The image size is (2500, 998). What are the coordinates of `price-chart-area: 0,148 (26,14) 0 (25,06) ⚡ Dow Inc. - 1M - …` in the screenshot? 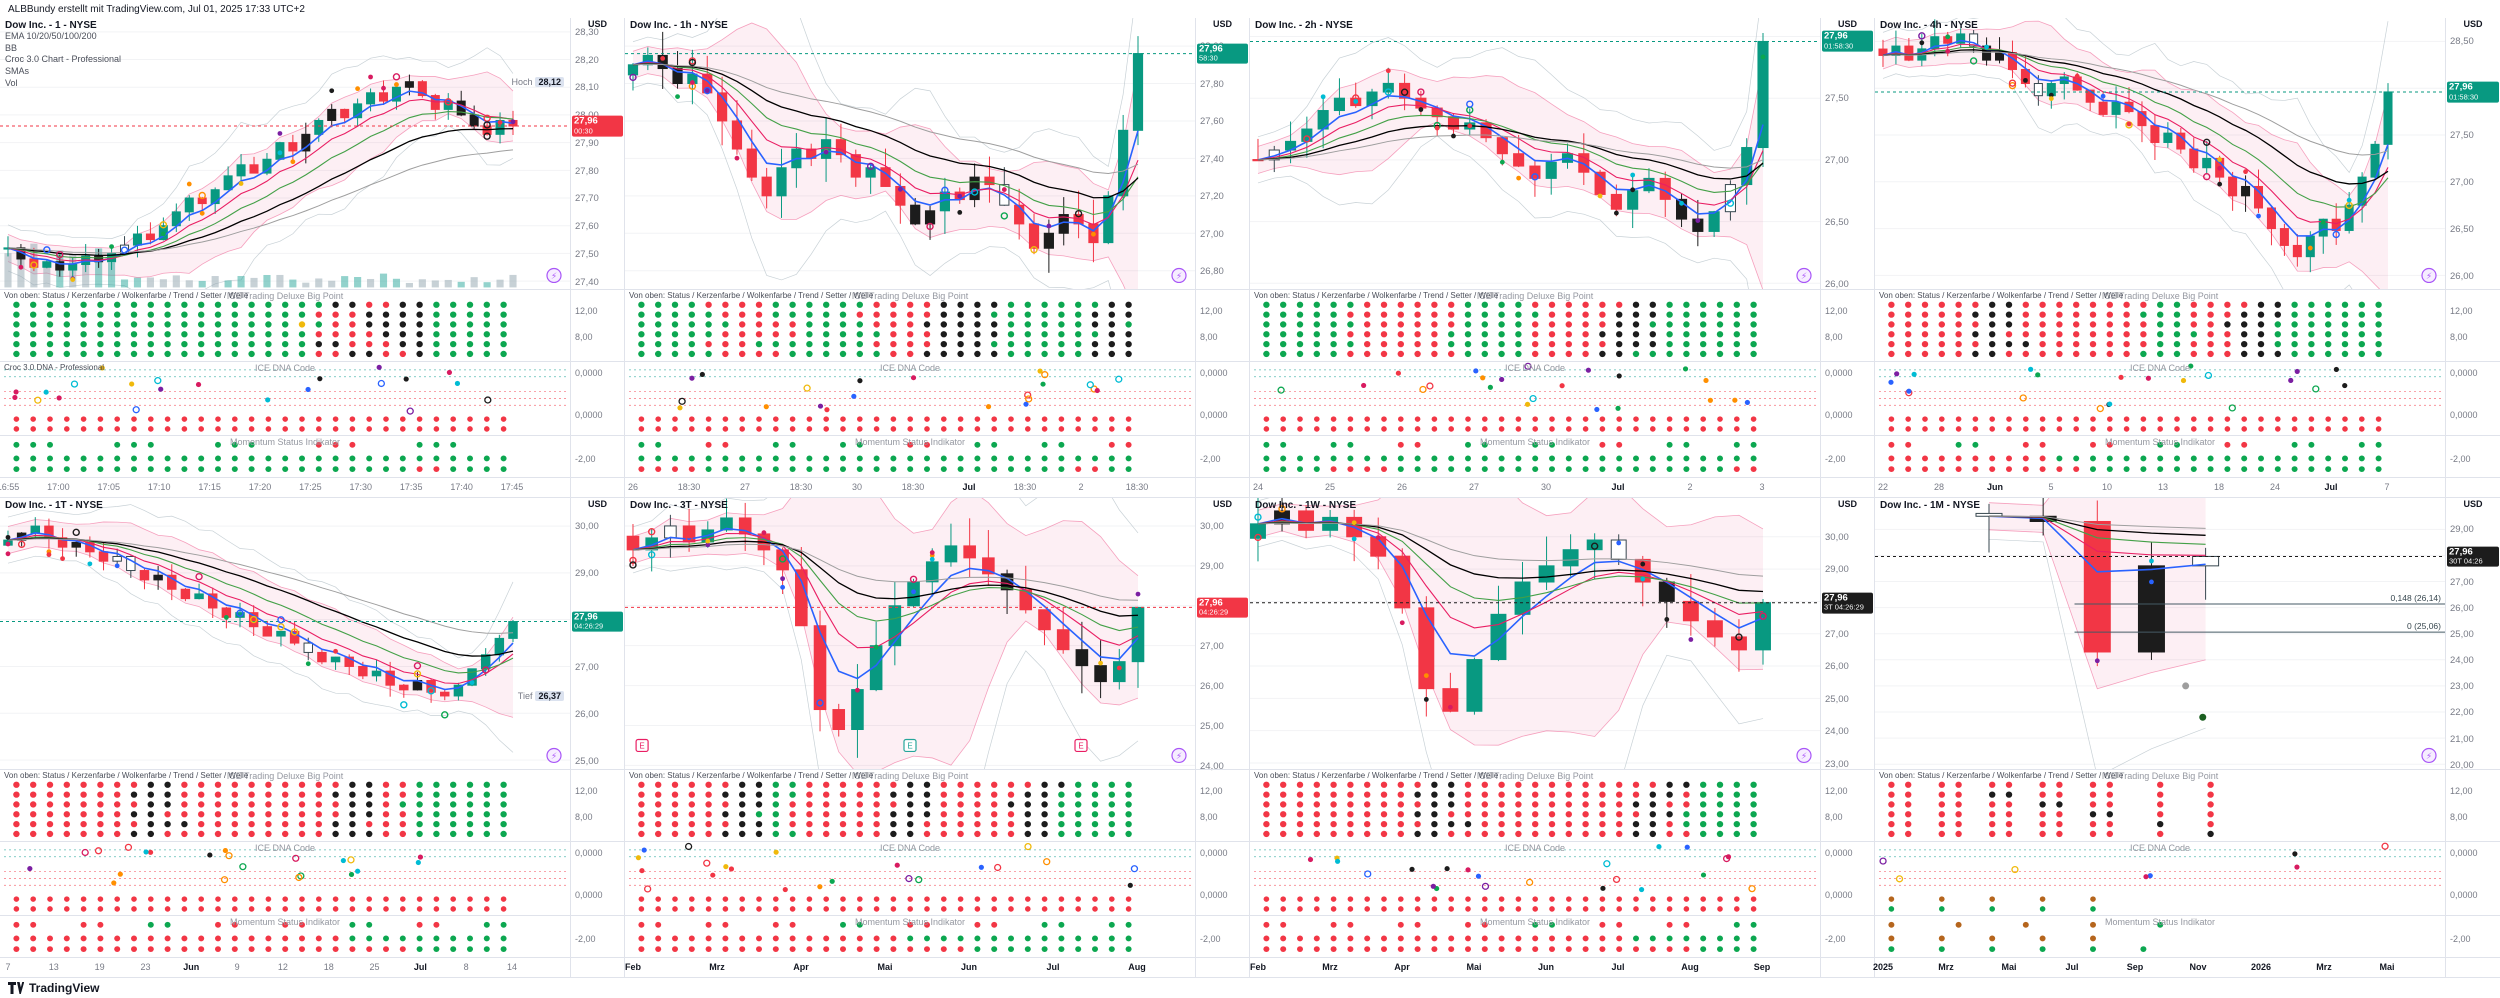 It's located at (2160, 634).